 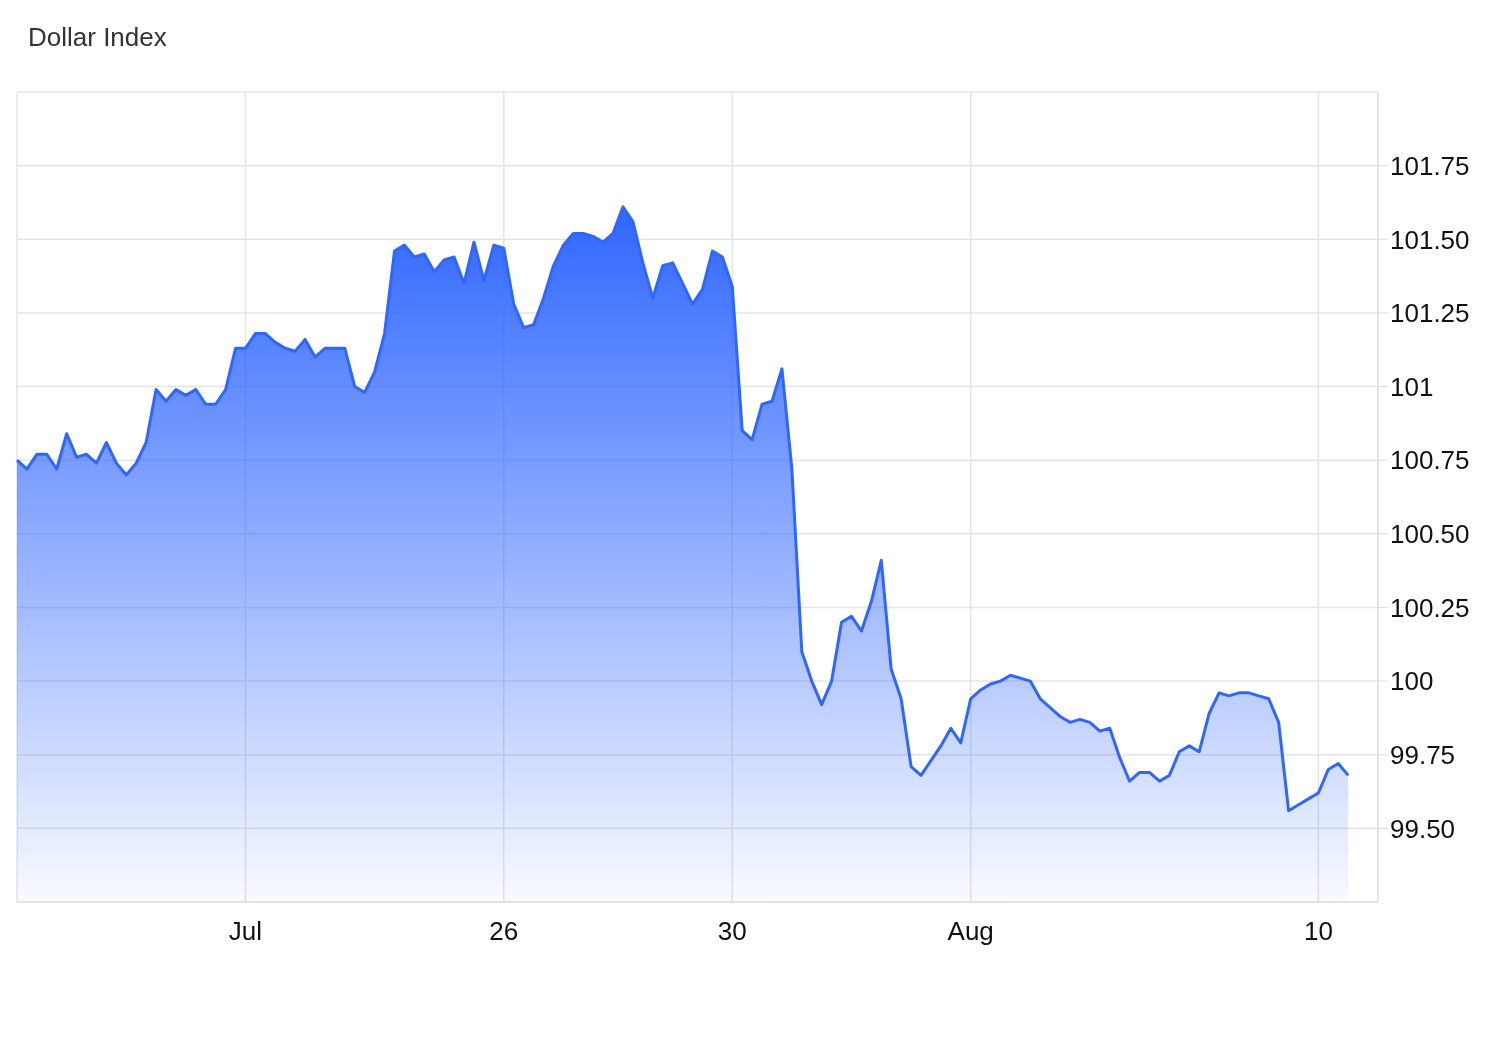 What do you see at coordinates (1423, 828) in the screenshot?
I see `y-tick-label: 99.50` at bounding box center [1423, 828].